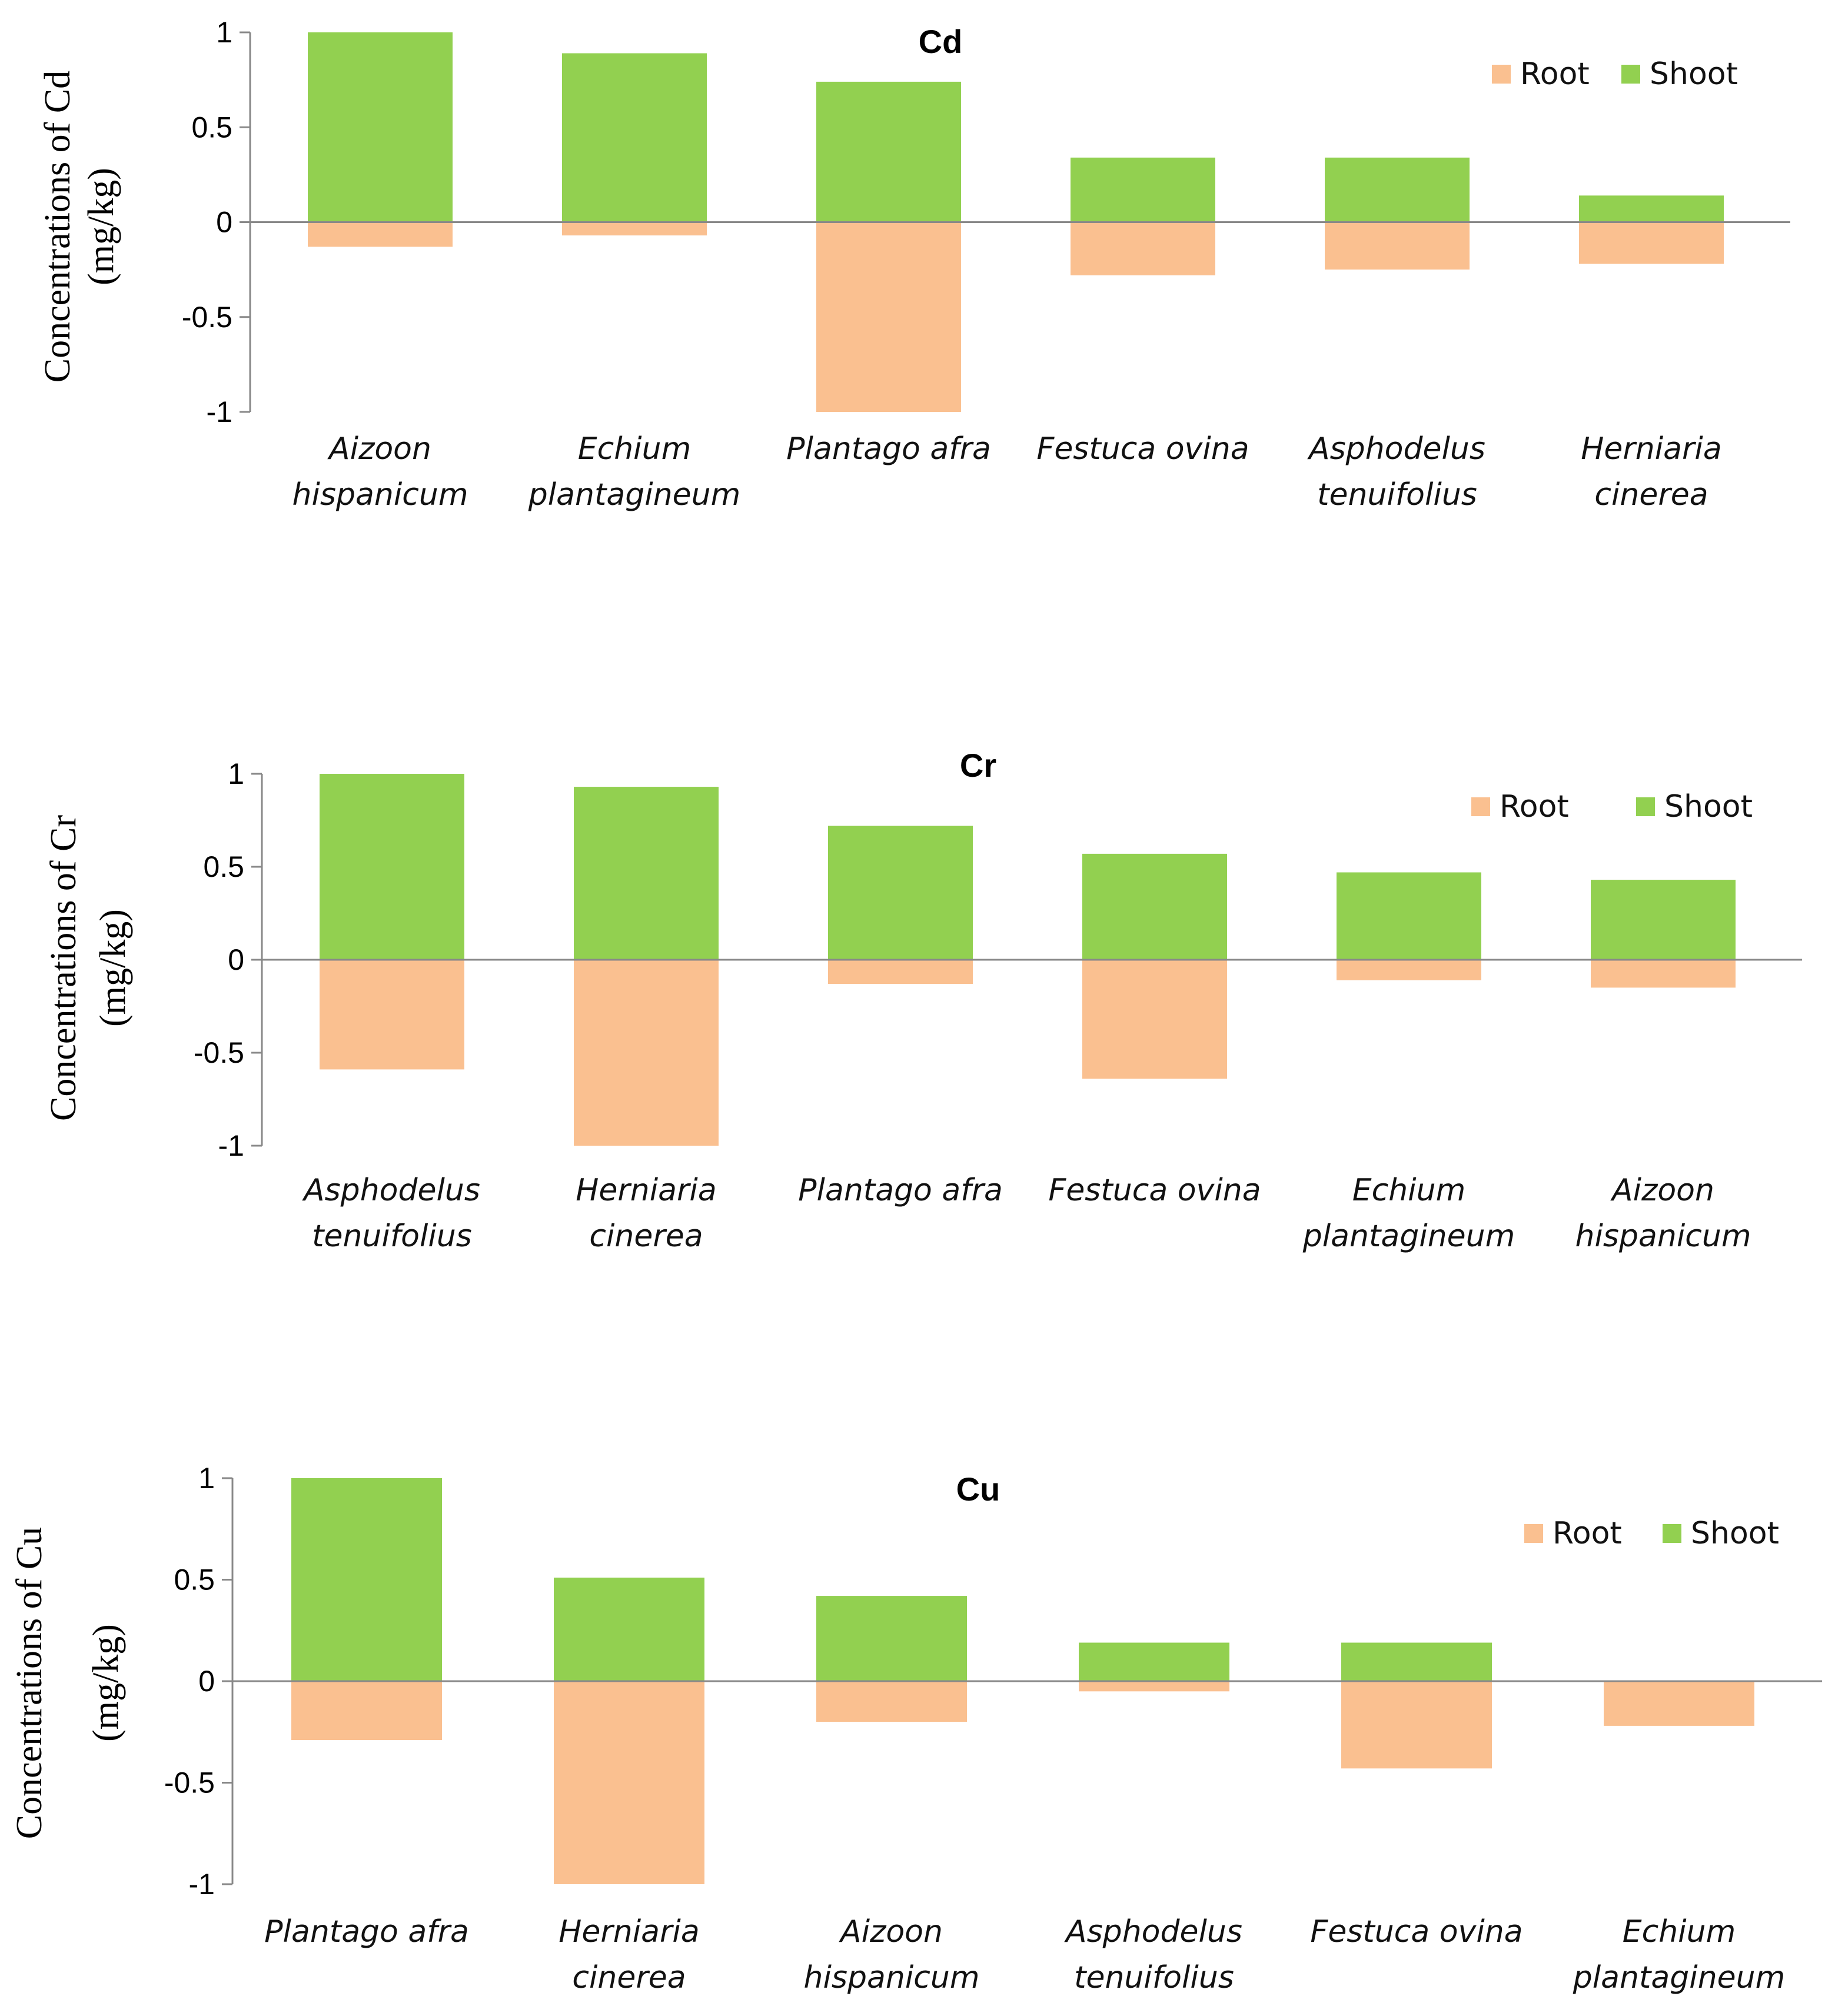 The width and height of the screenshot is (1825, 2016). What do you see at coordinates (64, 968) in the screenshot?
I see `y-axis-label: Concentrations of Cr` at bounding box center [64, 968].